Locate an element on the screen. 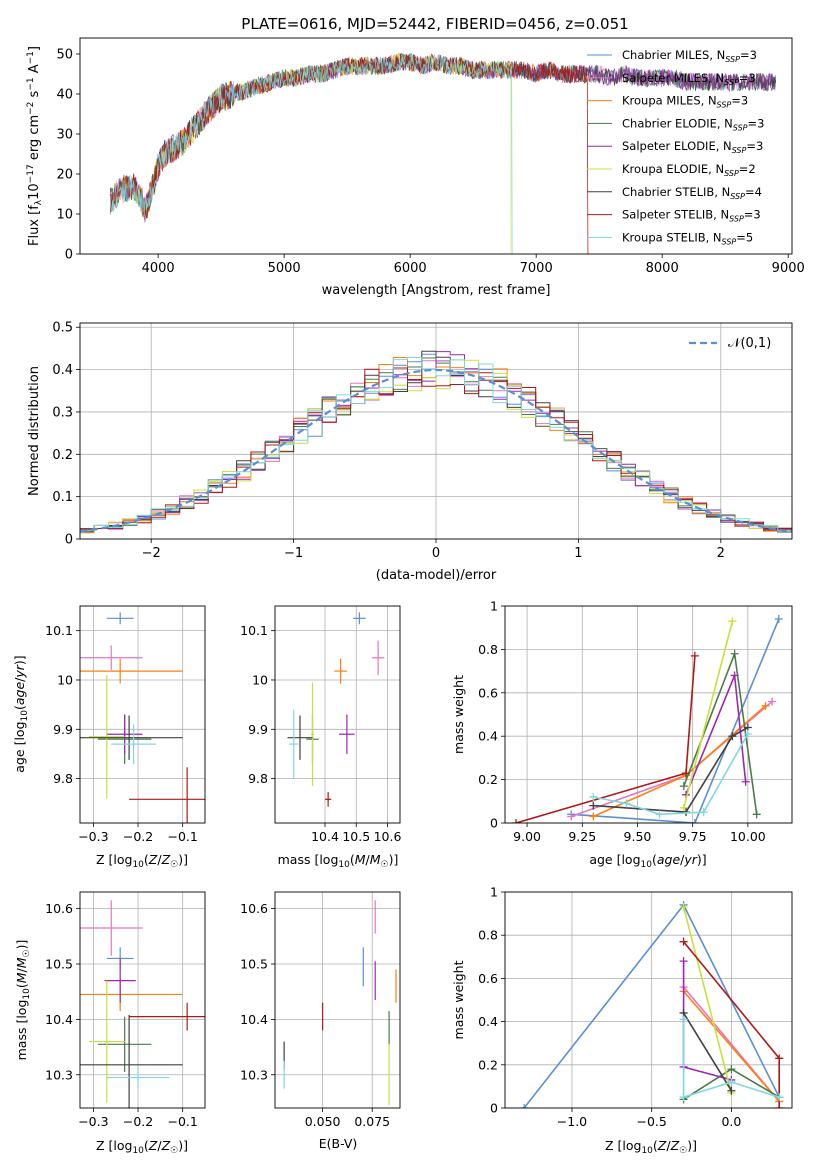 This screenshot has width=819, height=1170. x-tick-label: −0.5 is located at coordinates (652, 1121).